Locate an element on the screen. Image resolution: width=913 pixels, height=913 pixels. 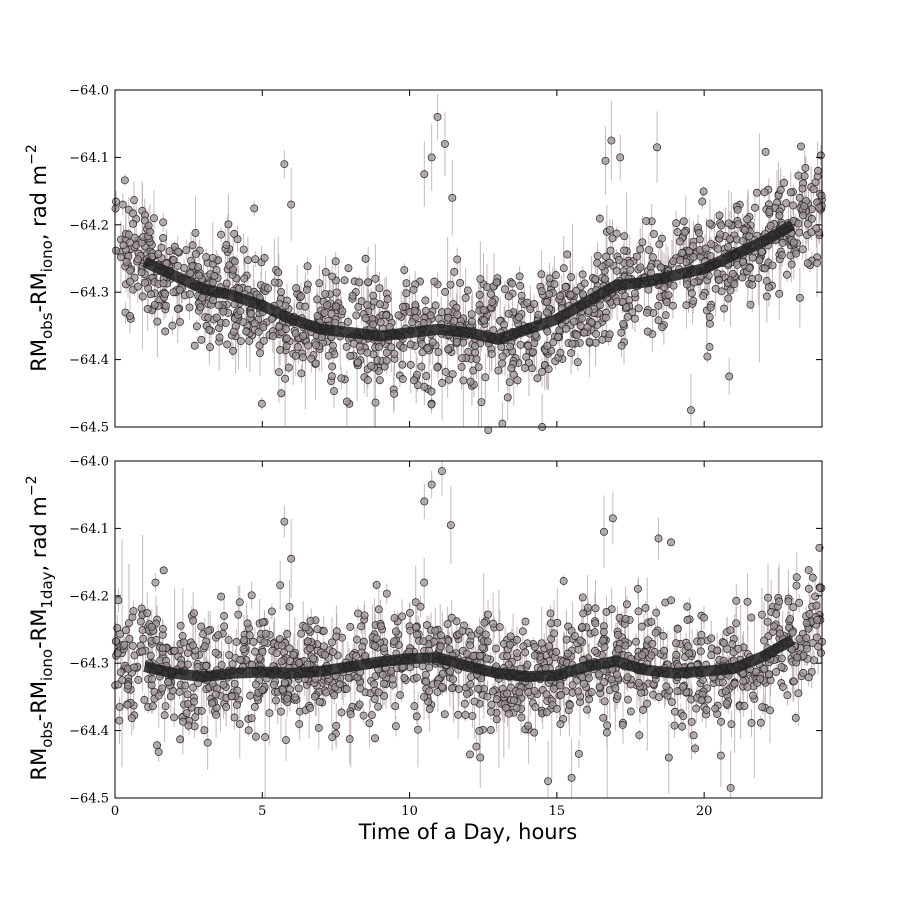
y-tick-label: −64.5 is located at coordinates (89, 428).